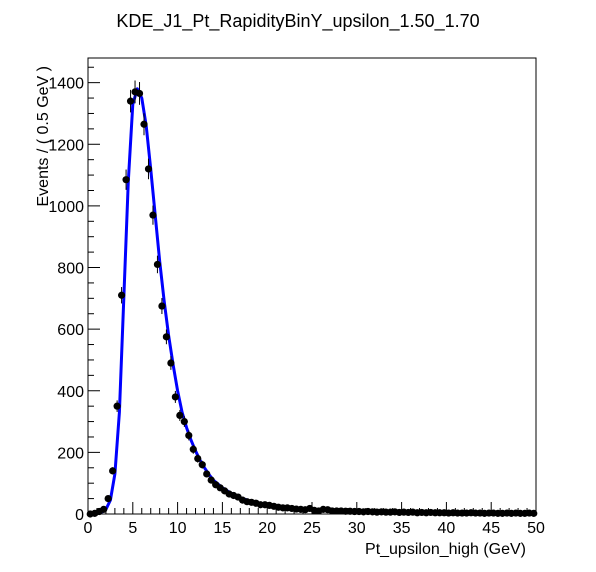 This screenshot has width=596, height=572. I want to click on x-tick-label: 10, so click(178, 528).